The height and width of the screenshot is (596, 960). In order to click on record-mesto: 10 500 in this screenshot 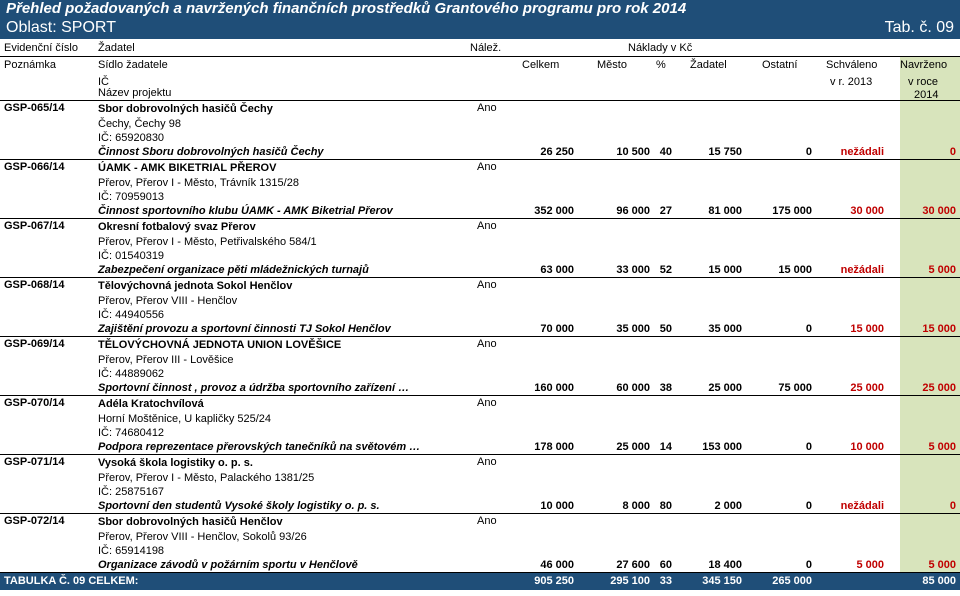, I will do `click(633, 152)`.